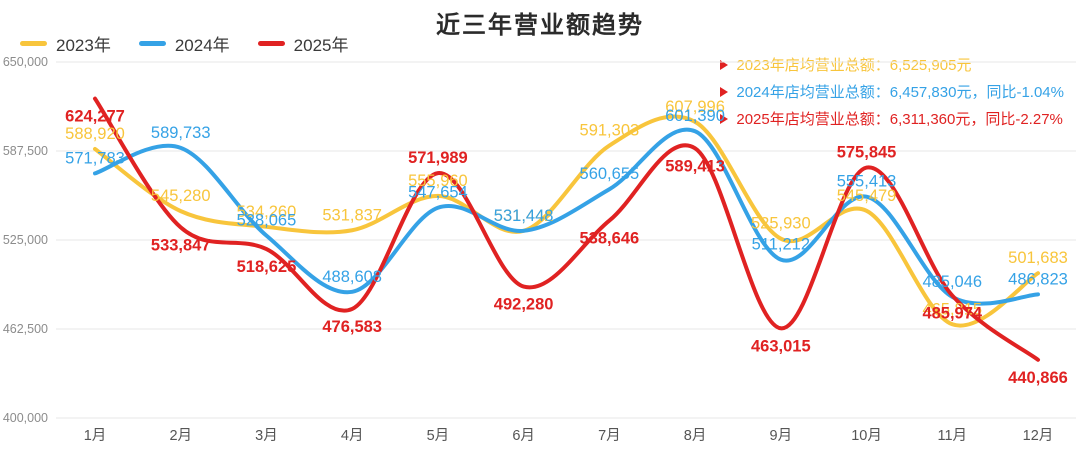  Describe the element at coordinates (181, 133) in the screenshot. I see `data-label-2024年-2月: 589,733` at that location.